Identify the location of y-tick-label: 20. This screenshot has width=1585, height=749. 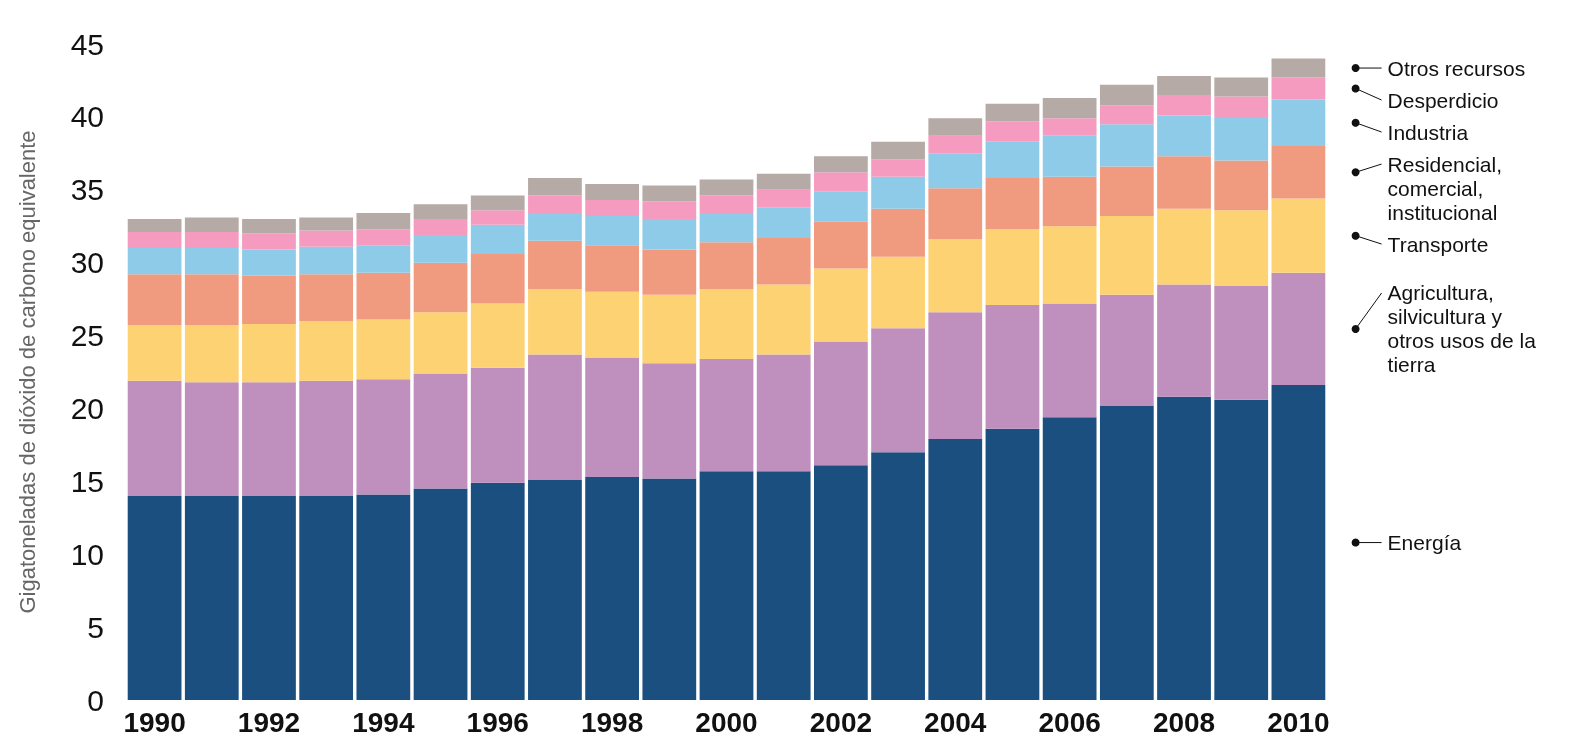
(87, 408).